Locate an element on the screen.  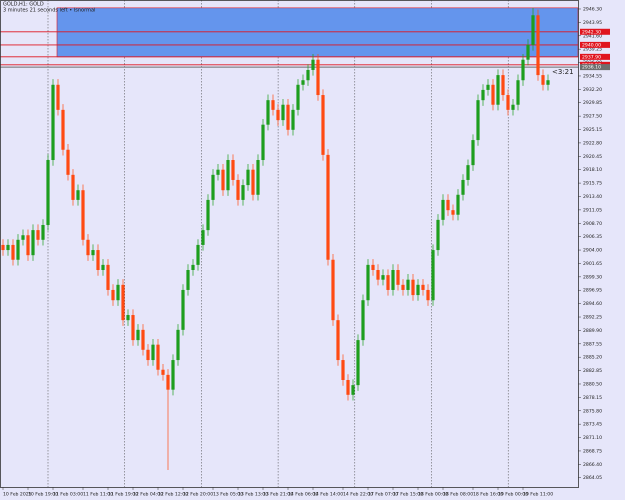
x-tick-label: 12 Feb 12:00 is located at coordinates (173, 495).